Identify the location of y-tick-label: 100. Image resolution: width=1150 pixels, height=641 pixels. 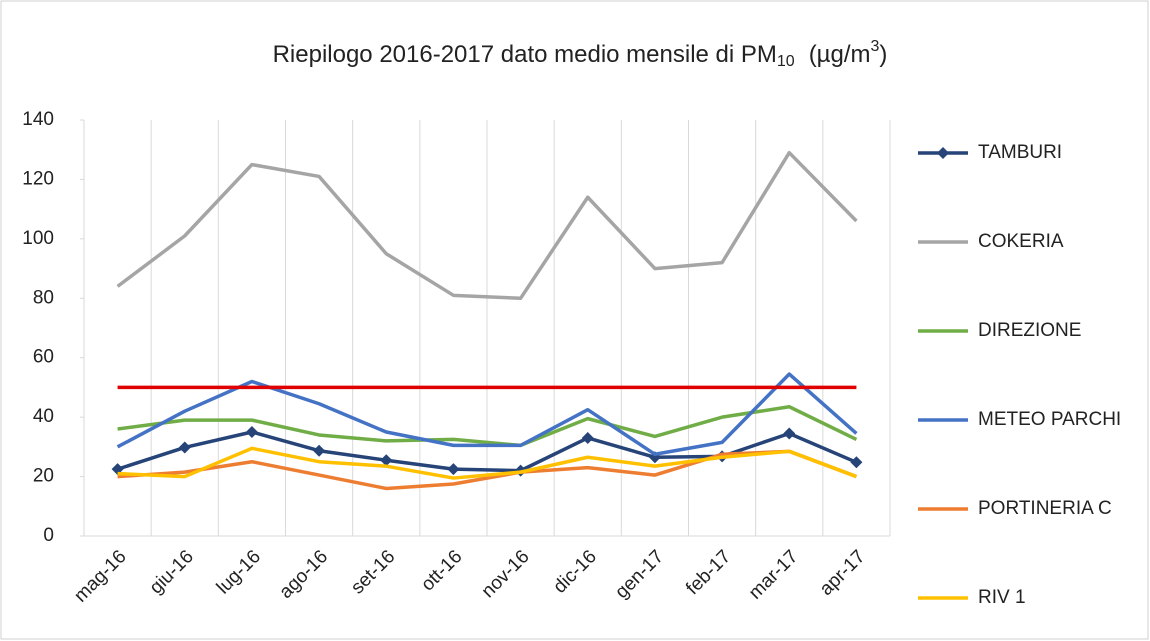
(38, 238).